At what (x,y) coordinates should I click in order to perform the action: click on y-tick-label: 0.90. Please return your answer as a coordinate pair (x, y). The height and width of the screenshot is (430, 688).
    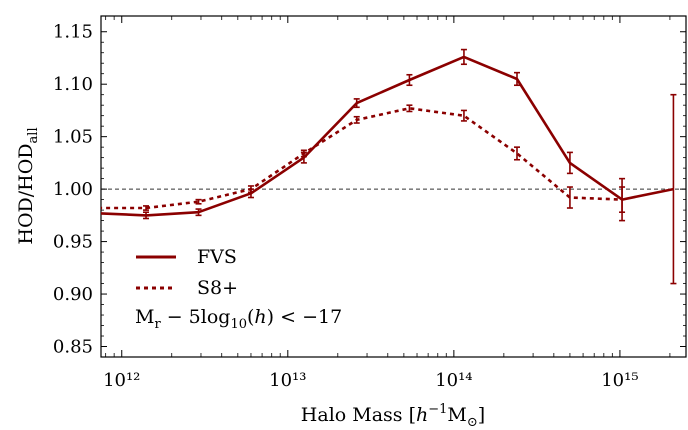
    Looking at the image, I should click on (73, 294).